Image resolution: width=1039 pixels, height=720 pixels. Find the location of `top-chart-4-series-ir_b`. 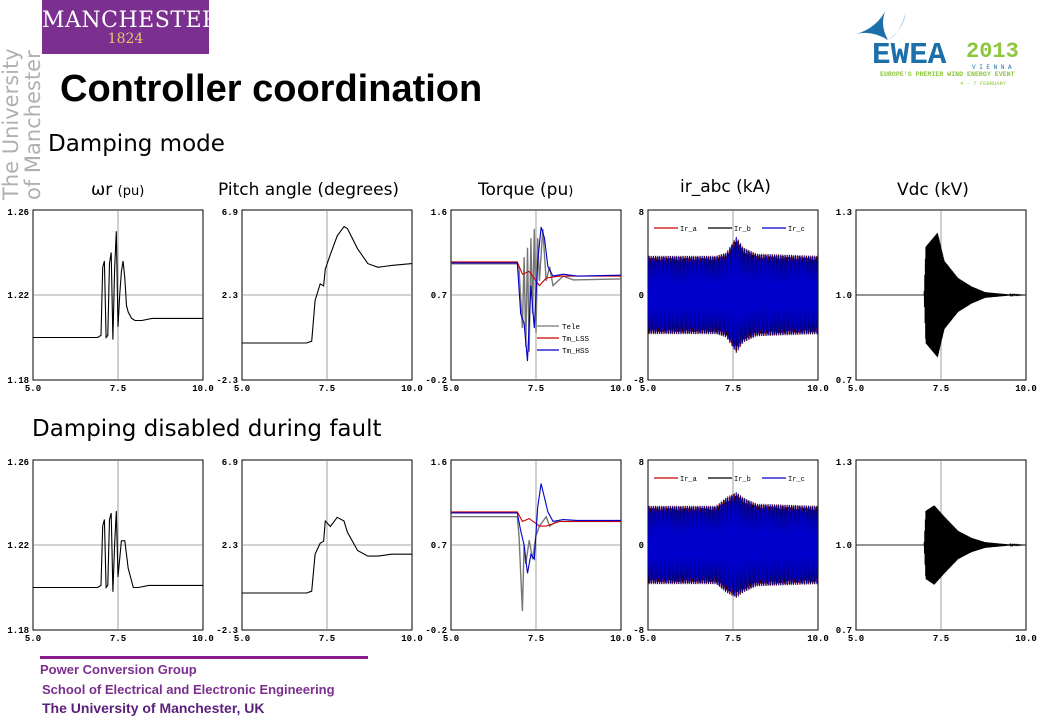

top-chart-4-series-ir_b is located at coordinates (733, 296).